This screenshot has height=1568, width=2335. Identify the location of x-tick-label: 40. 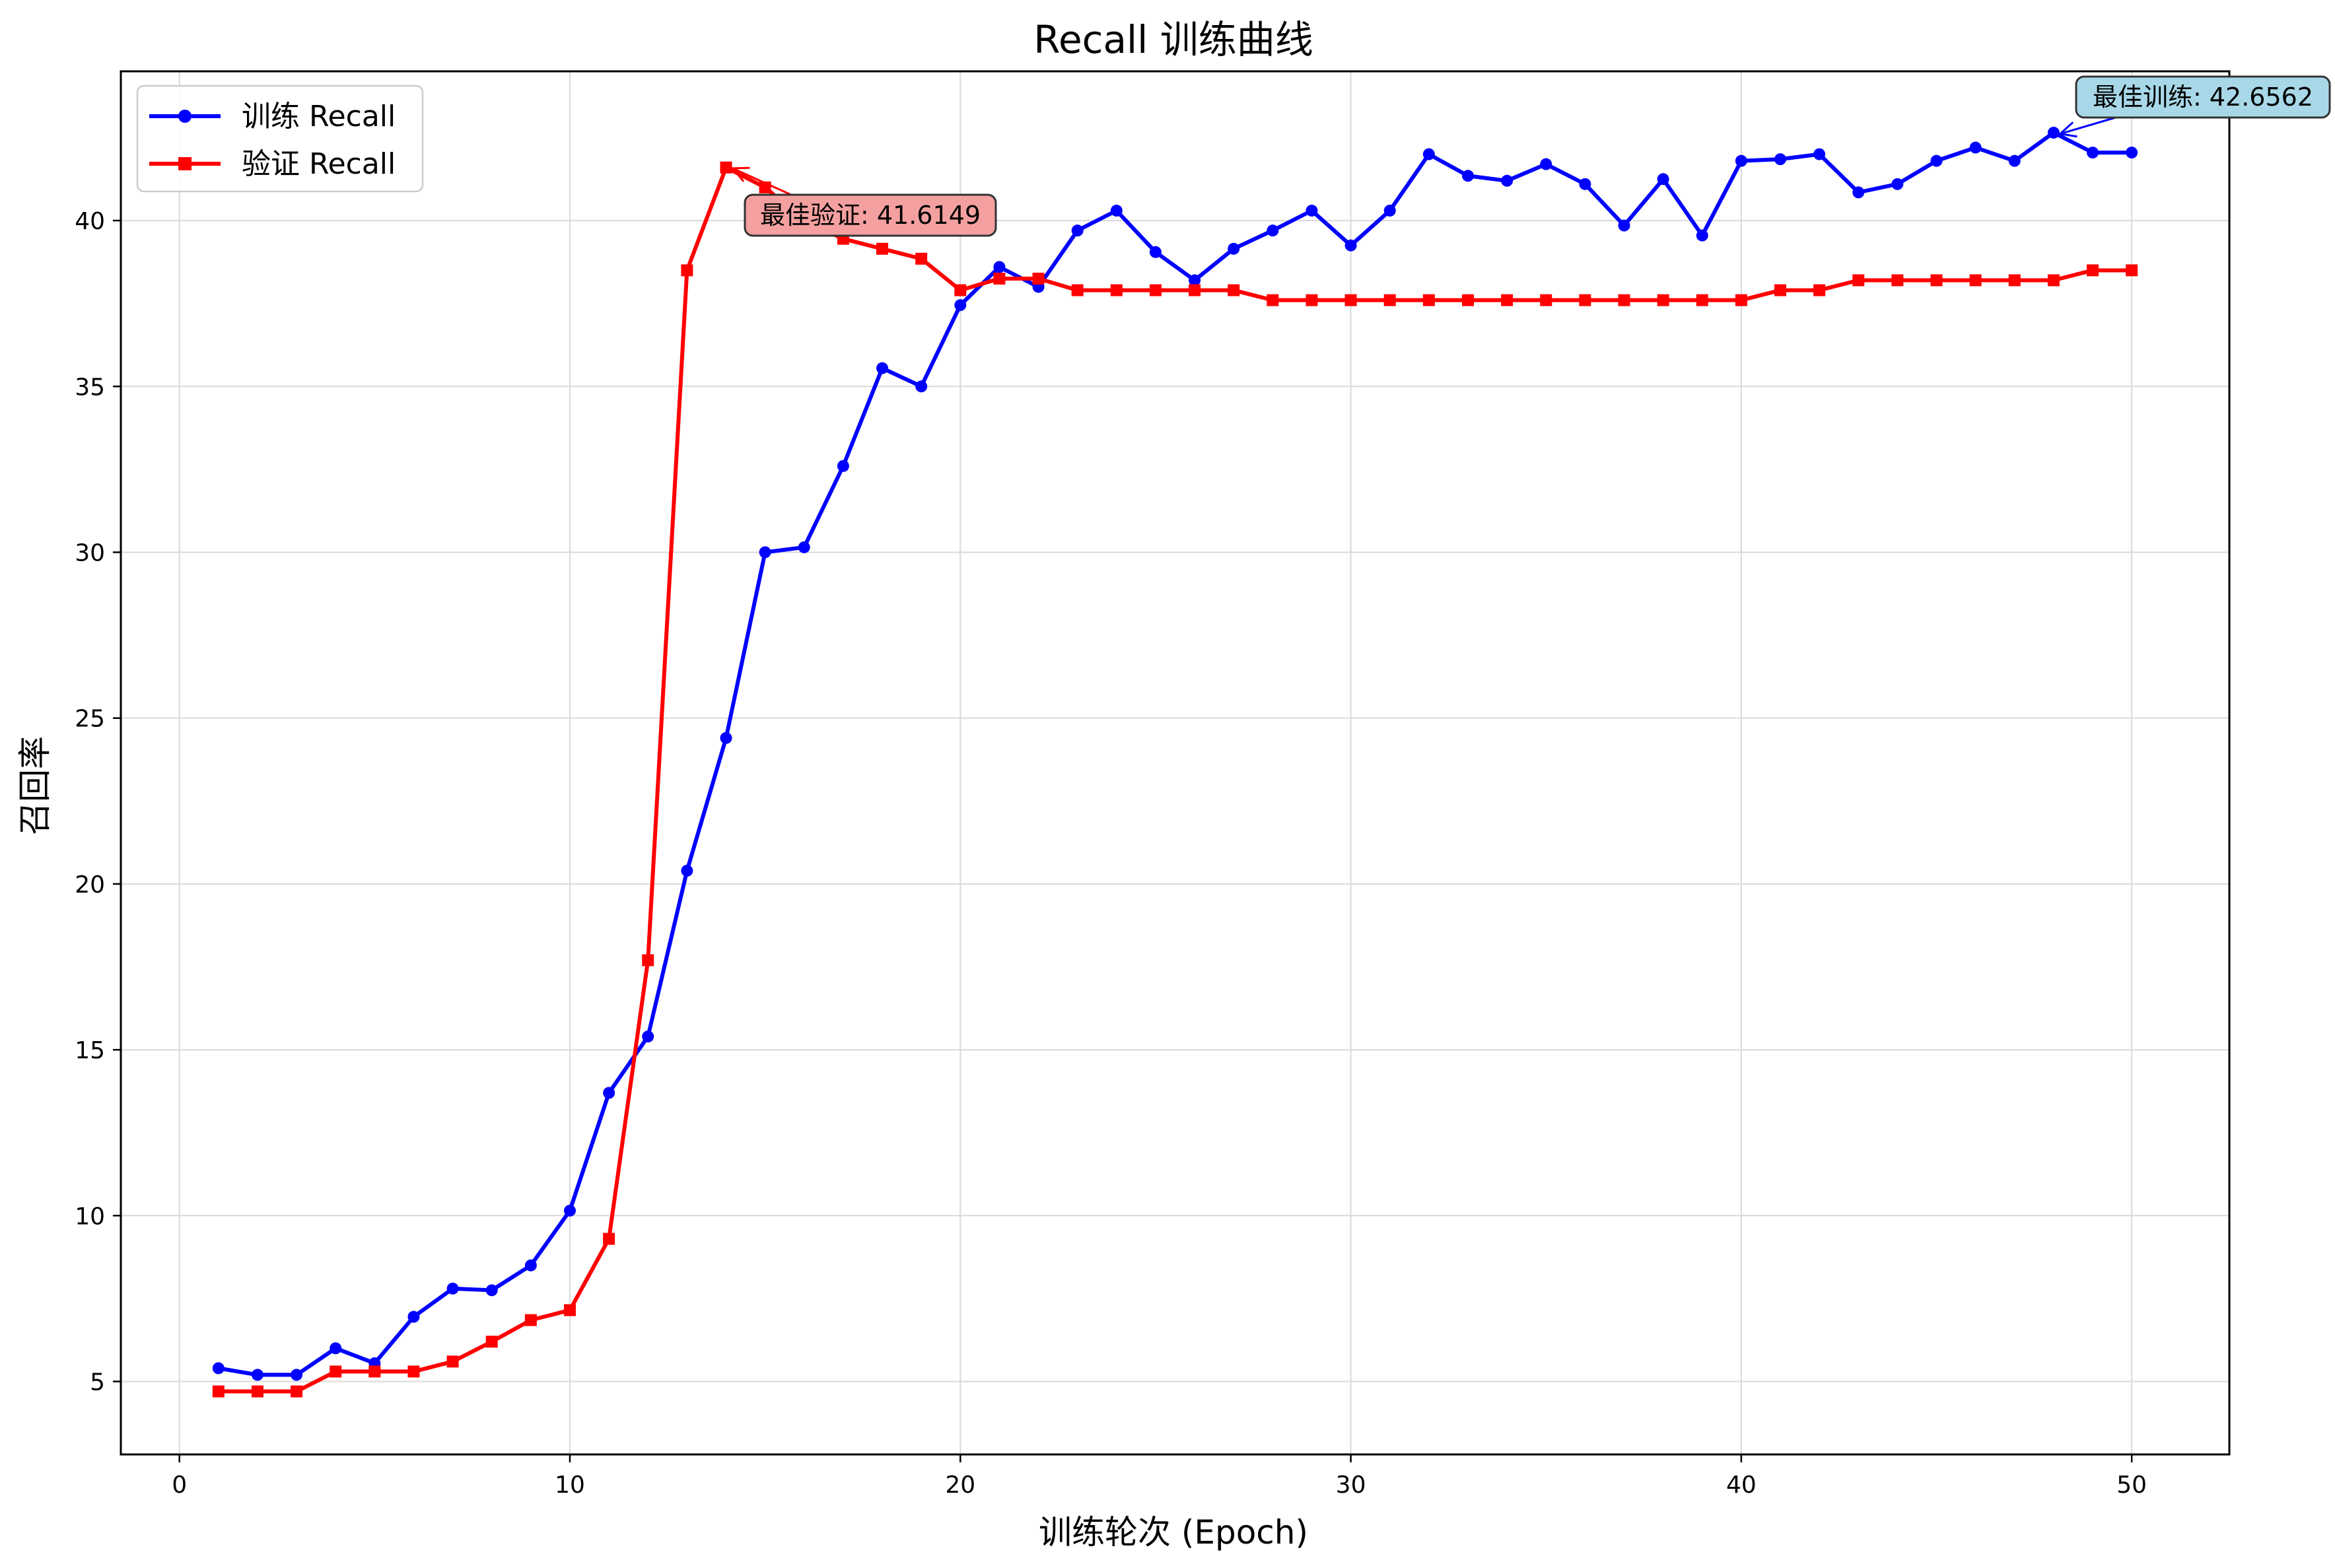
(1741, 1485).